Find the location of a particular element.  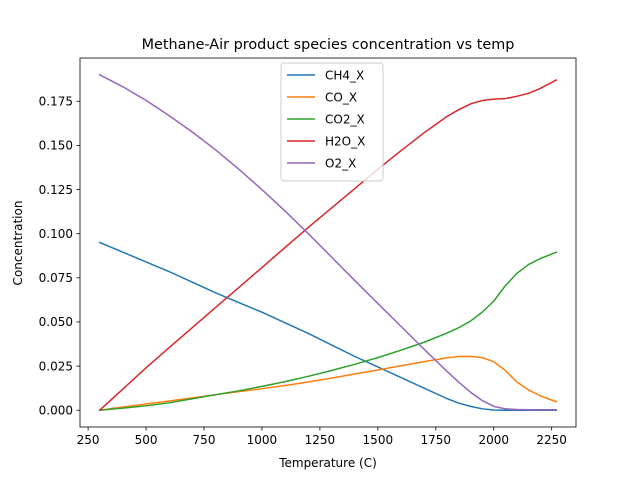

series-line-co-x is located at coordinates (328, 383).